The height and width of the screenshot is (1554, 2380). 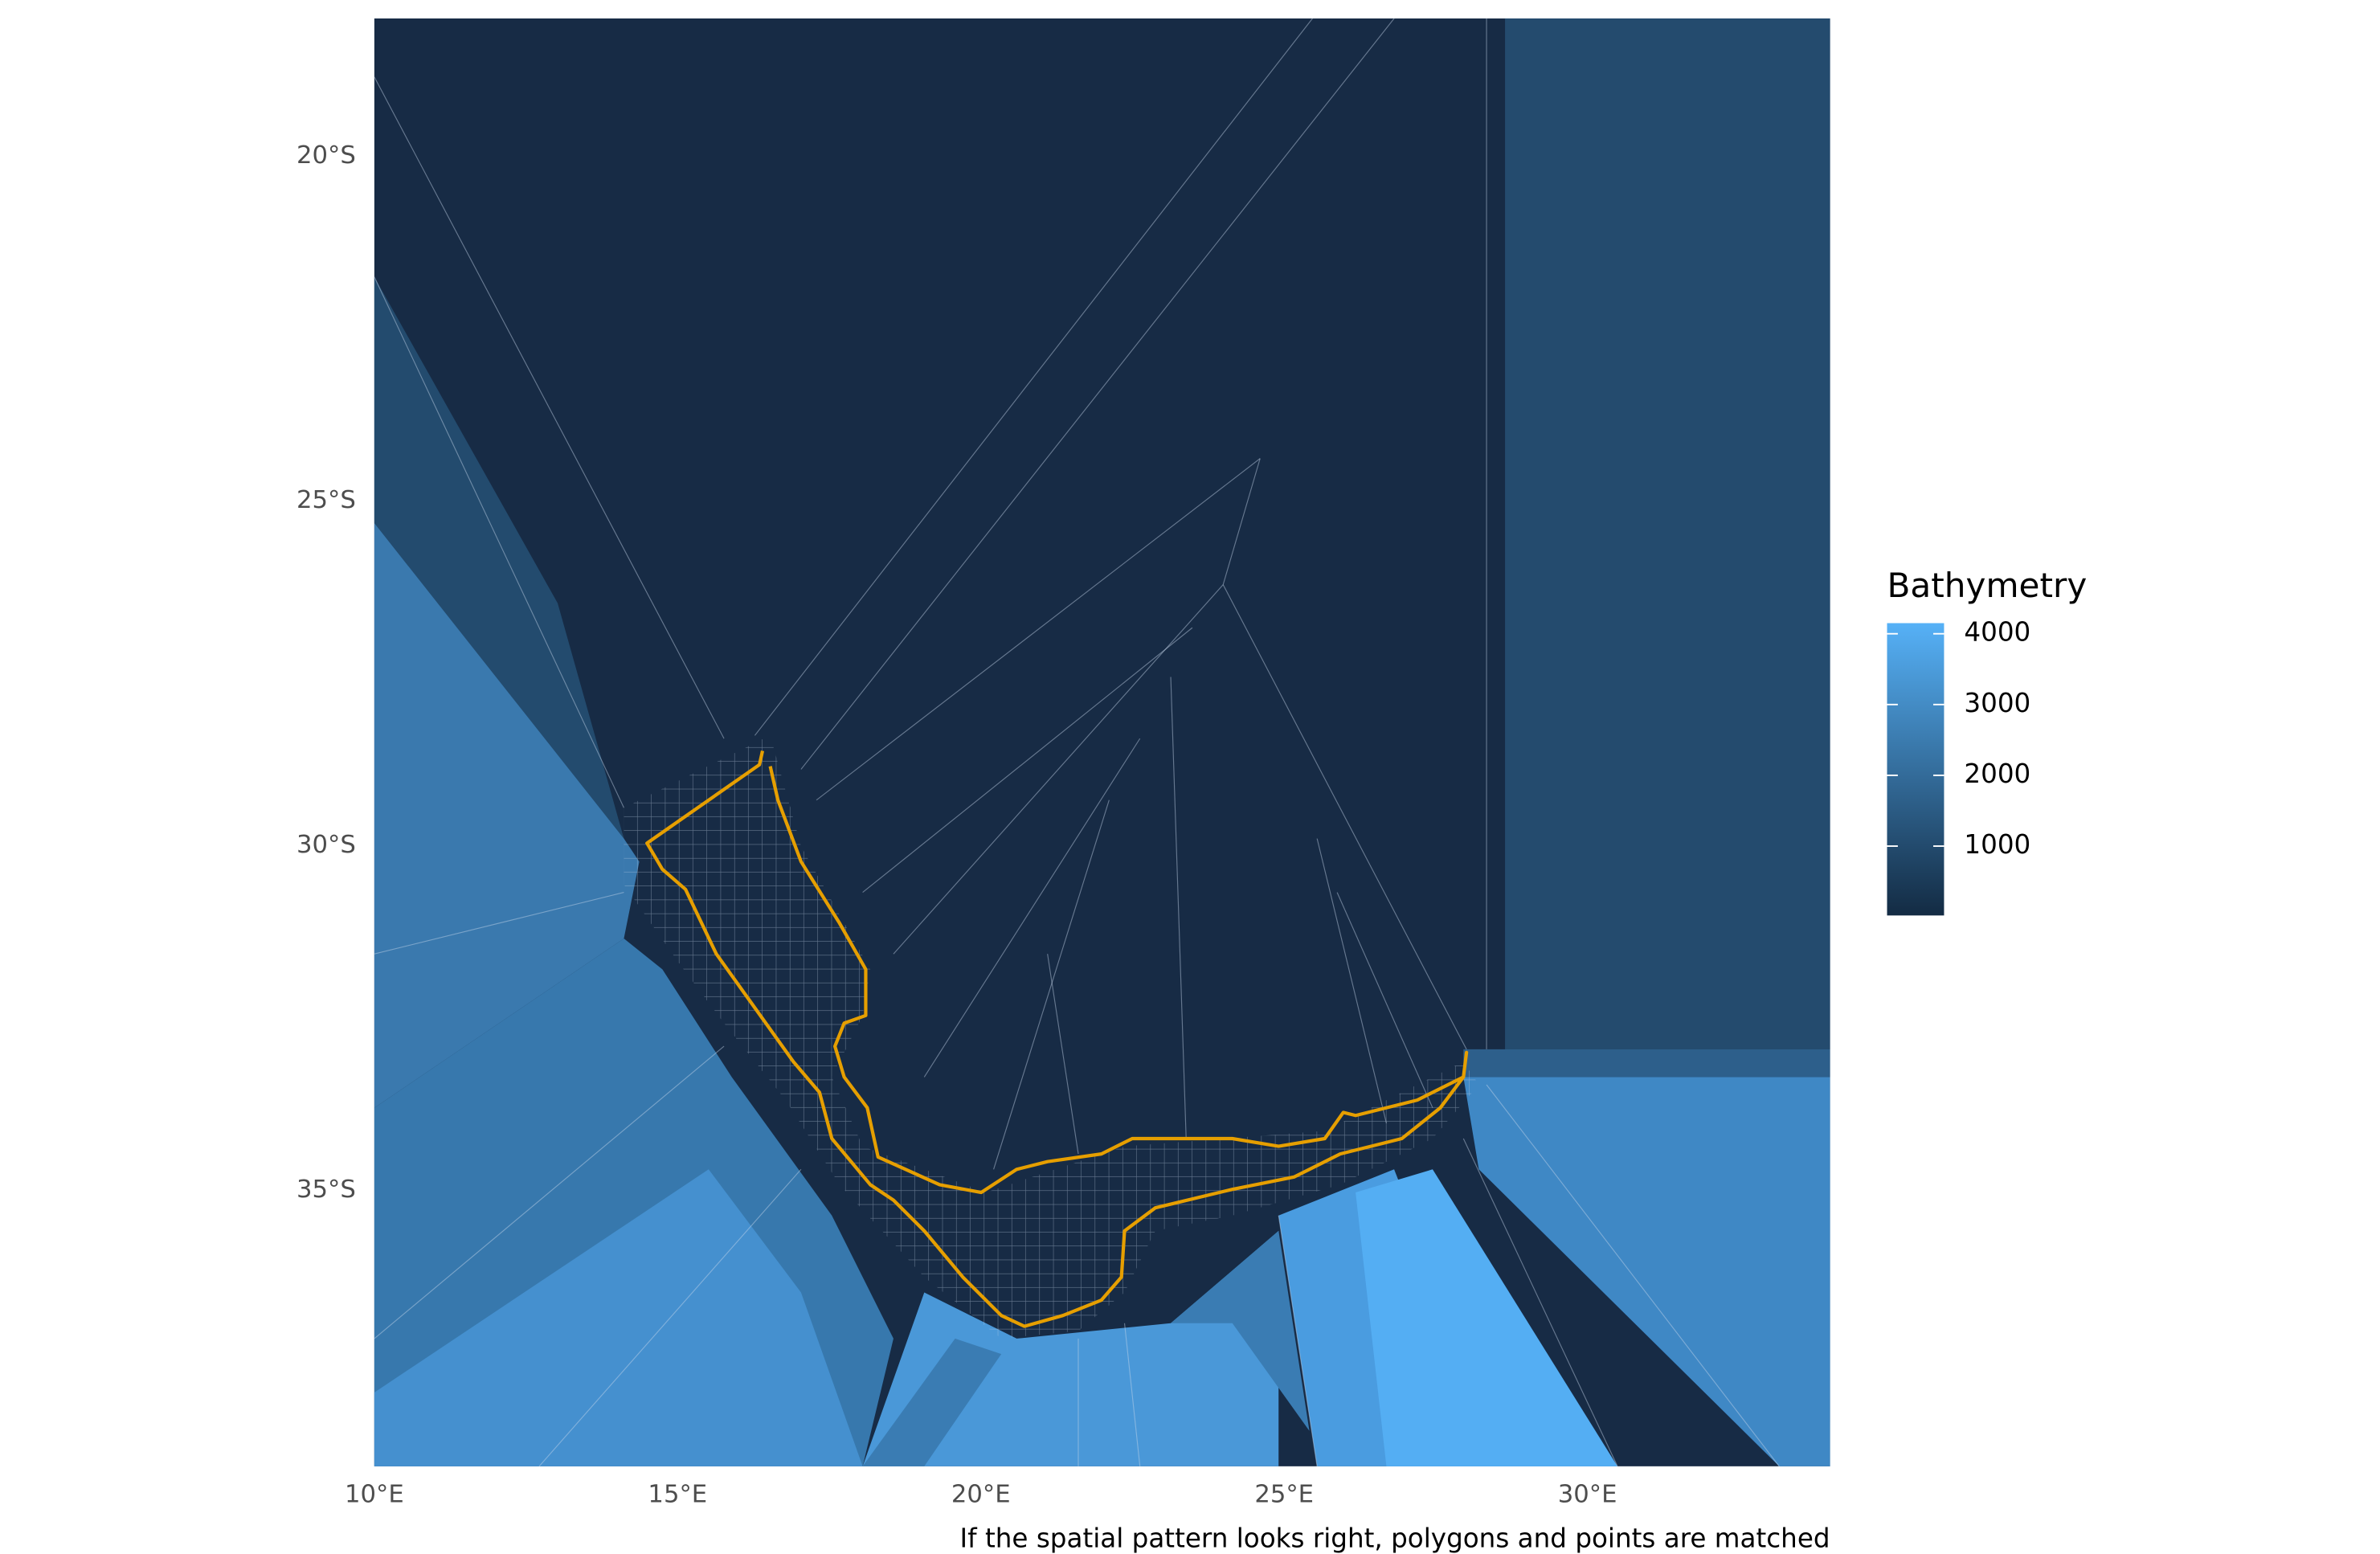 What do you see at coordinates (1987, 585) in the screenshot?
I see `legend-title: Bathymetry` at bounding box center [1987, 585].